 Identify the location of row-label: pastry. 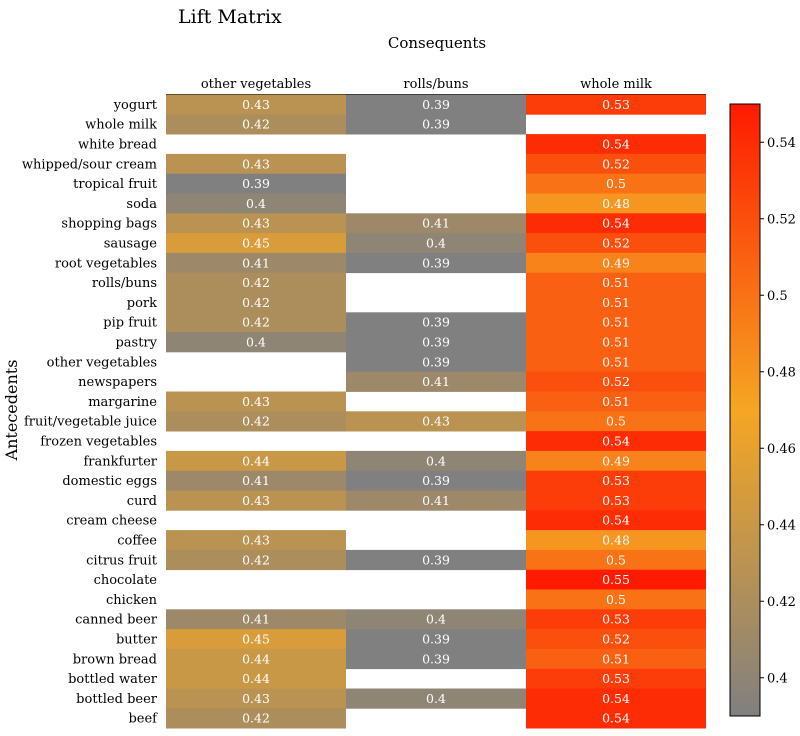
(136, 343).